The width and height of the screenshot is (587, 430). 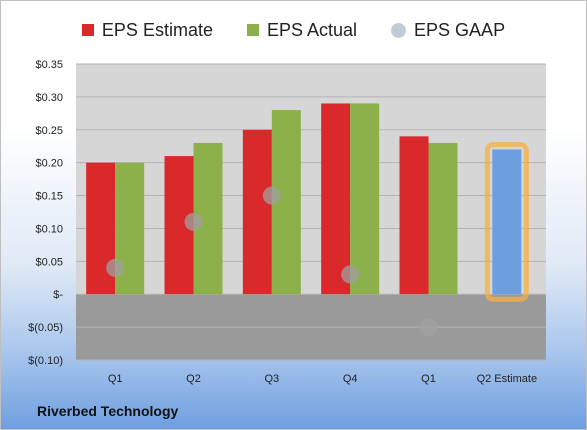 I want to click on y-tick-label: $0.20, so click(x=49, y=164).